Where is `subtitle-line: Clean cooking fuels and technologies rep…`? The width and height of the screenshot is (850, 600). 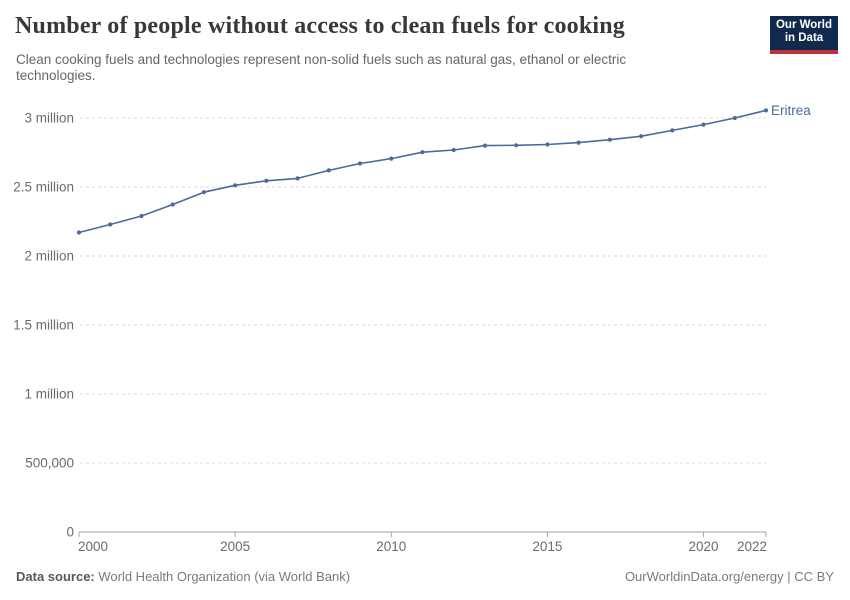
subtitle-line: Clean cooking fuels and technologies rep… is located at coordinates (321, 59).